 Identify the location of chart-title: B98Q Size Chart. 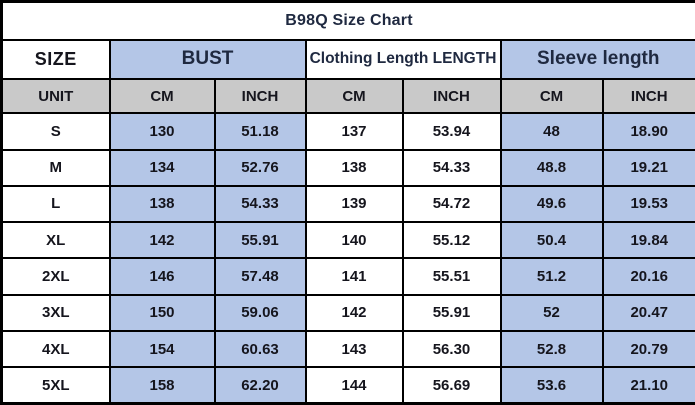
(347, 20).